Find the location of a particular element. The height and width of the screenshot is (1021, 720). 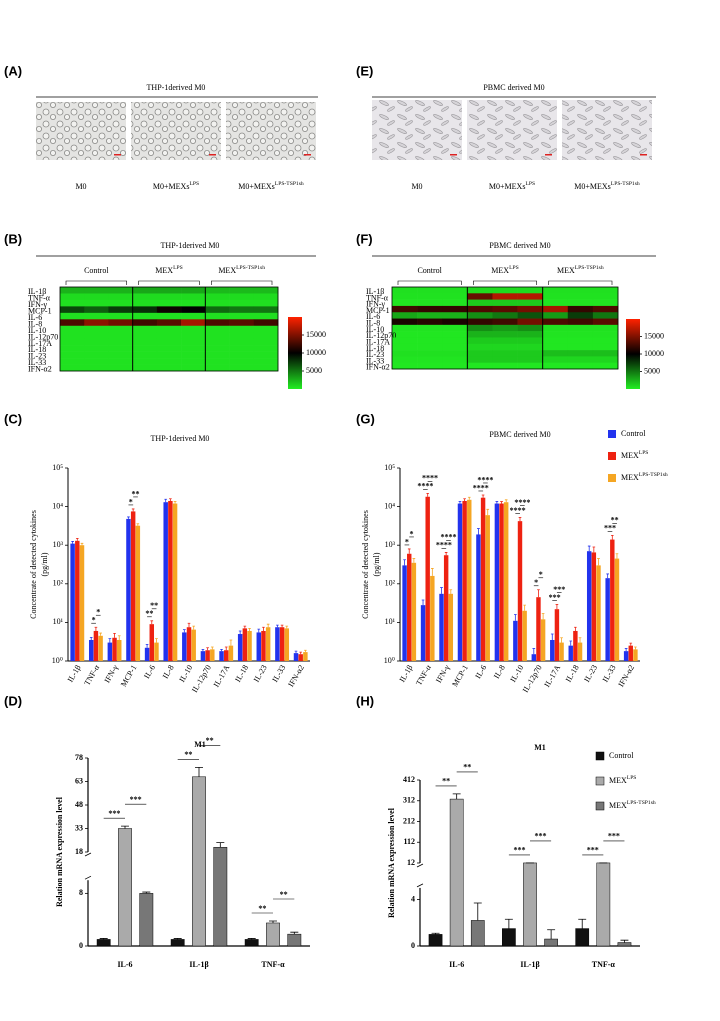

scale-bar is located at coordinates (117, 155).